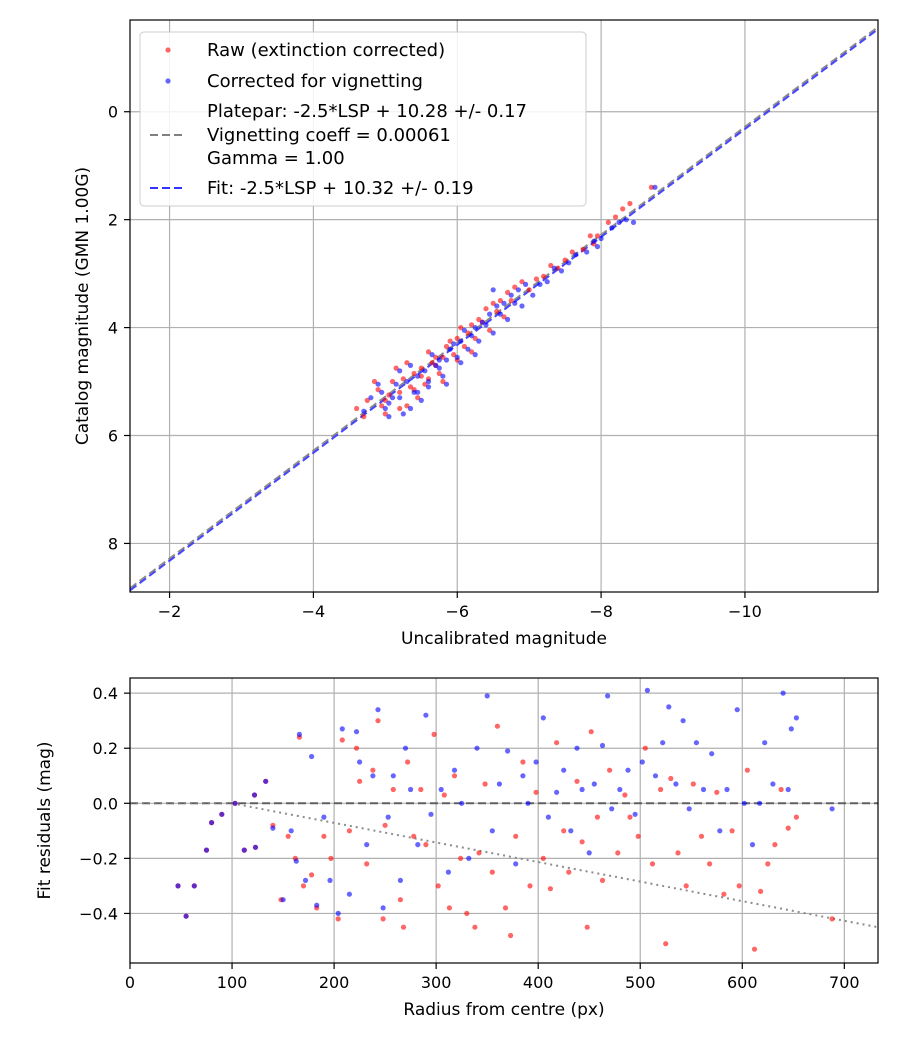  I want to click on y-tick-label: 0.0, so click(105, 803).